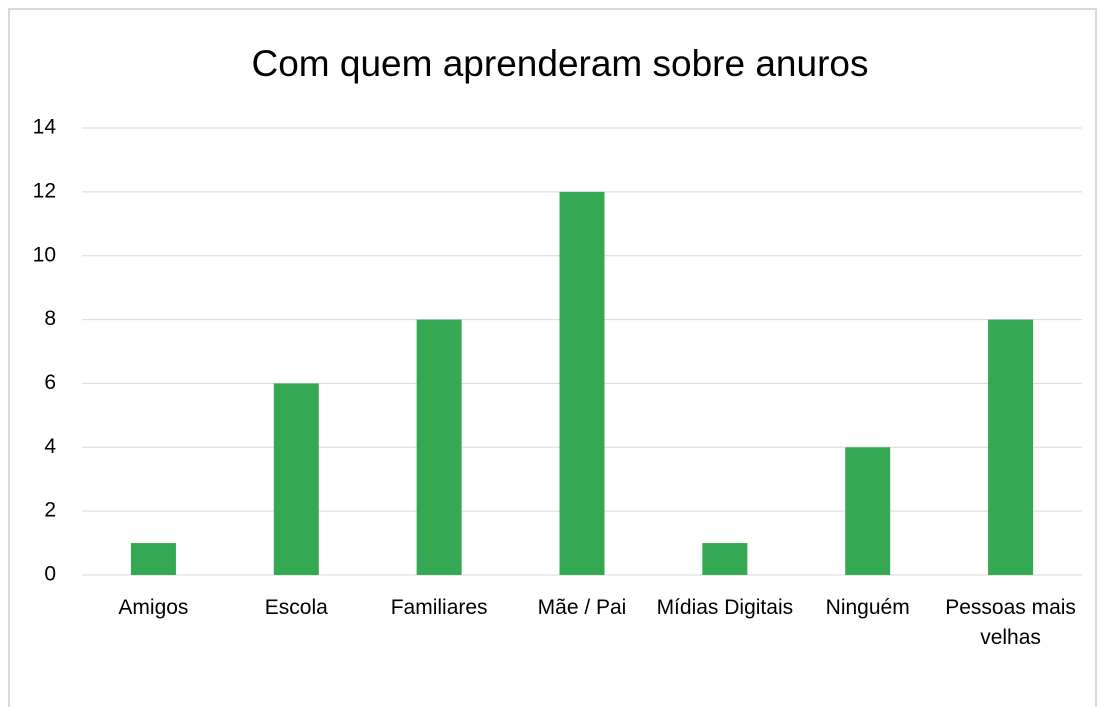 The width and height of the screenshot is (1103, 707). What do you see at coordinates (50, 318) in the screenshot?
I see `y-tick-label: 8` at bounding box center [50, 318].